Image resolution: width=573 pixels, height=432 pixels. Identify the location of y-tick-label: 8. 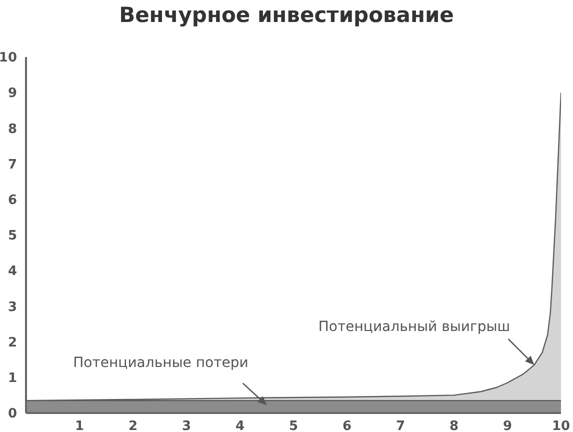
(12, 129).